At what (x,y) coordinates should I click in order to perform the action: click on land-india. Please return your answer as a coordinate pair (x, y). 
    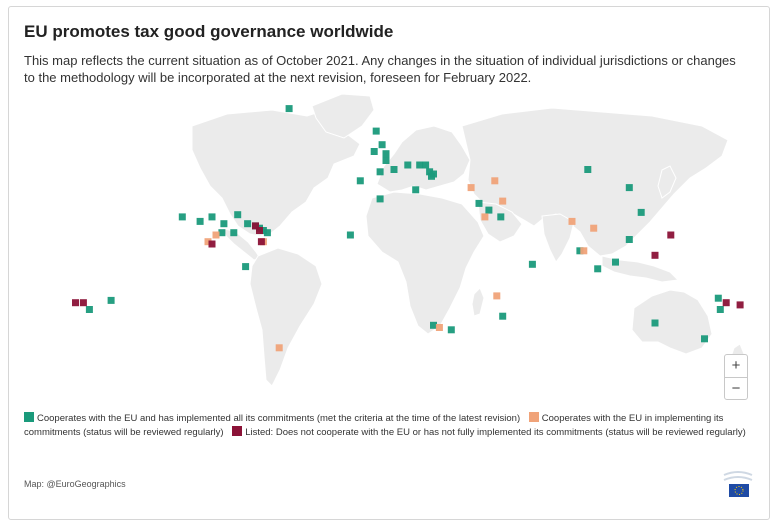
    Looking at the image, I should click on (558, 238).